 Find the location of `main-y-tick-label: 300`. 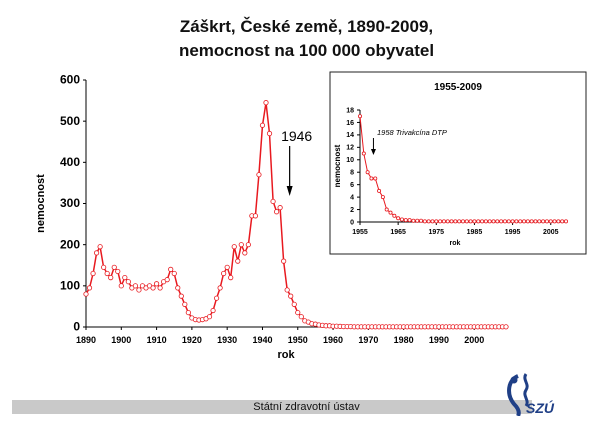

main-y-tick-label: 300 is located at coordinates (70, 203).